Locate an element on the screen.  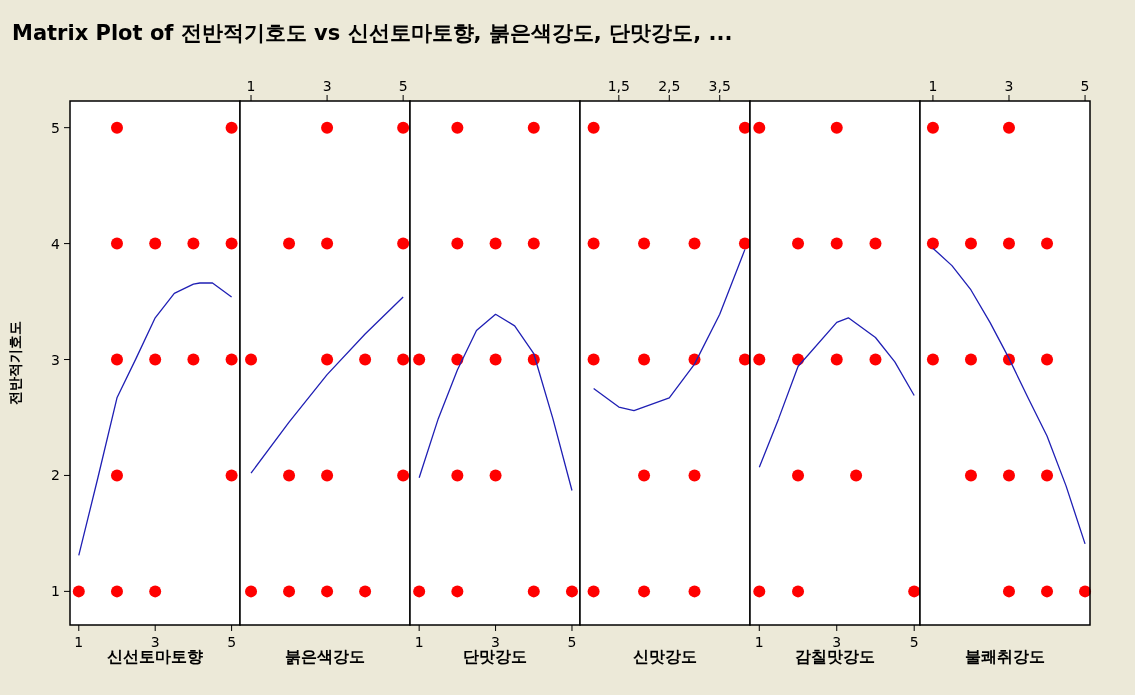
x-axis-title: 감칠맛강도 is located at coordinates (835, 656).